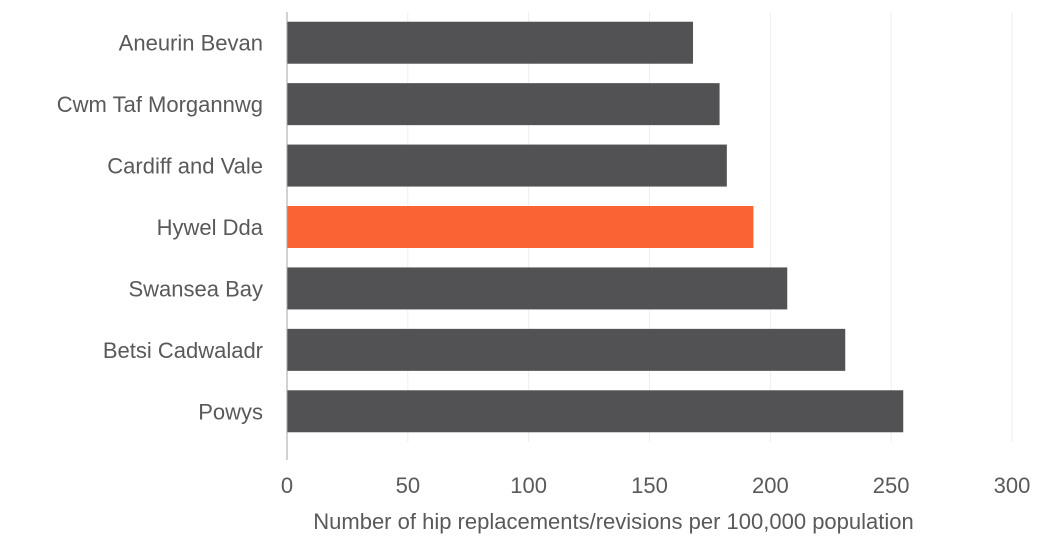  Describe the element at coordinates (210, 227) in the screenshot. I see `category-label: Hywel Dda` at that location.